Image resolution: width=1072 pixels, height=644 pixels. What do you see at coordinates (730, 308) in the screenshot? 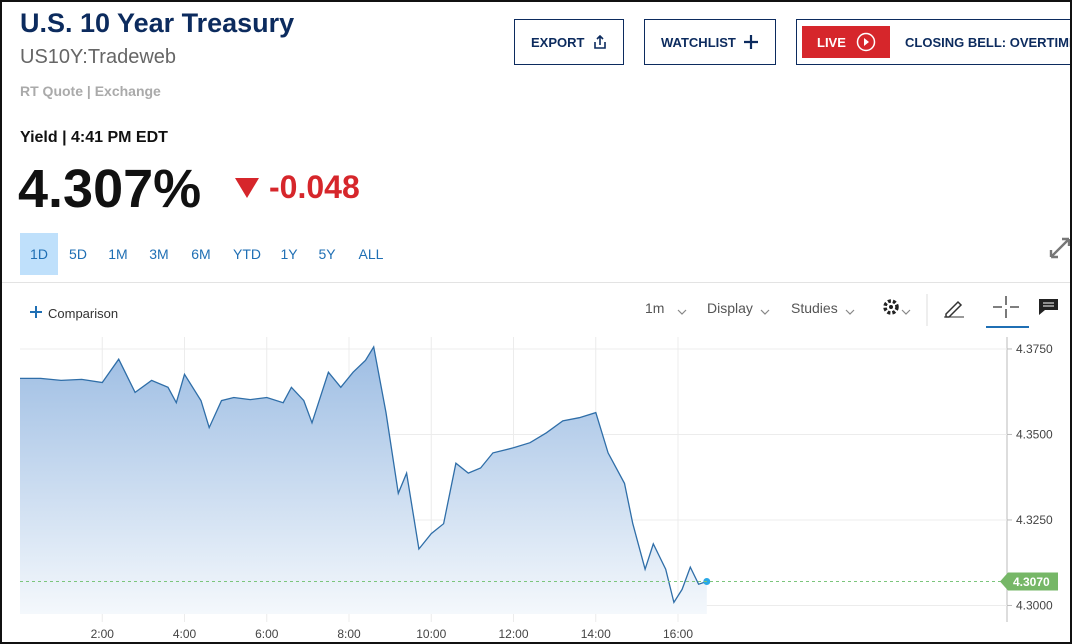
I see `display-menu: Display` at bounding box center [730, 308].